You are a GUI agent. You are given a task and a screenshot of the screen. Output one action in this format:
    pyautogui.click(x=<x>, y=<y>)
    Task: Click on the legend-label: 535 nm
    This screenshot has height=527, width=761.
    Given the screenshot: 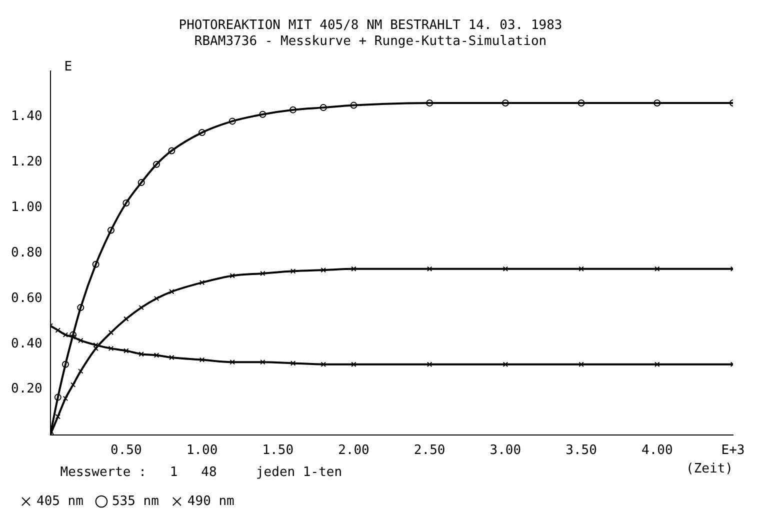 What is the action you would take?
    pyautogui.click(x=136, y=501)
    